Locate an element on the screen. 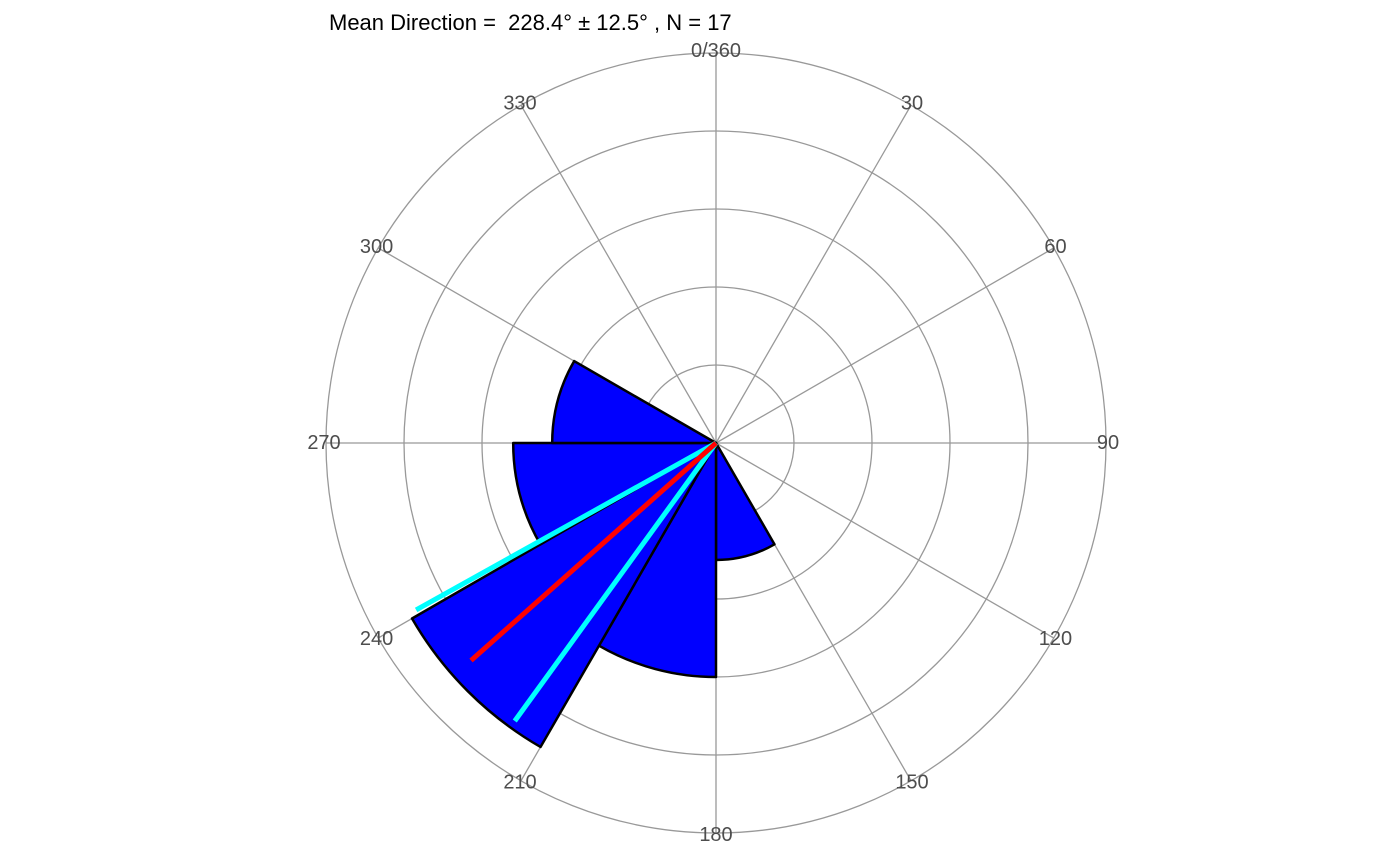 This screenshot has height=865, width=1400. angle-tick-label: 120 is located at coordinates (1055, 639).